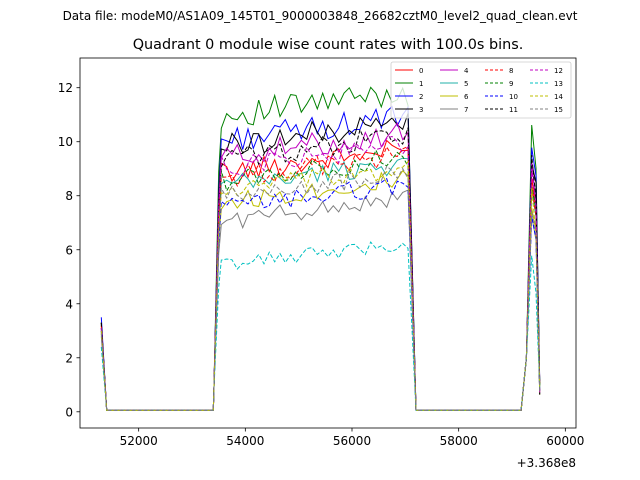  What do you see at coordinates (511, 84) in the screenshot?
I see `legend-label: 9` at bounding box center [511, 84].